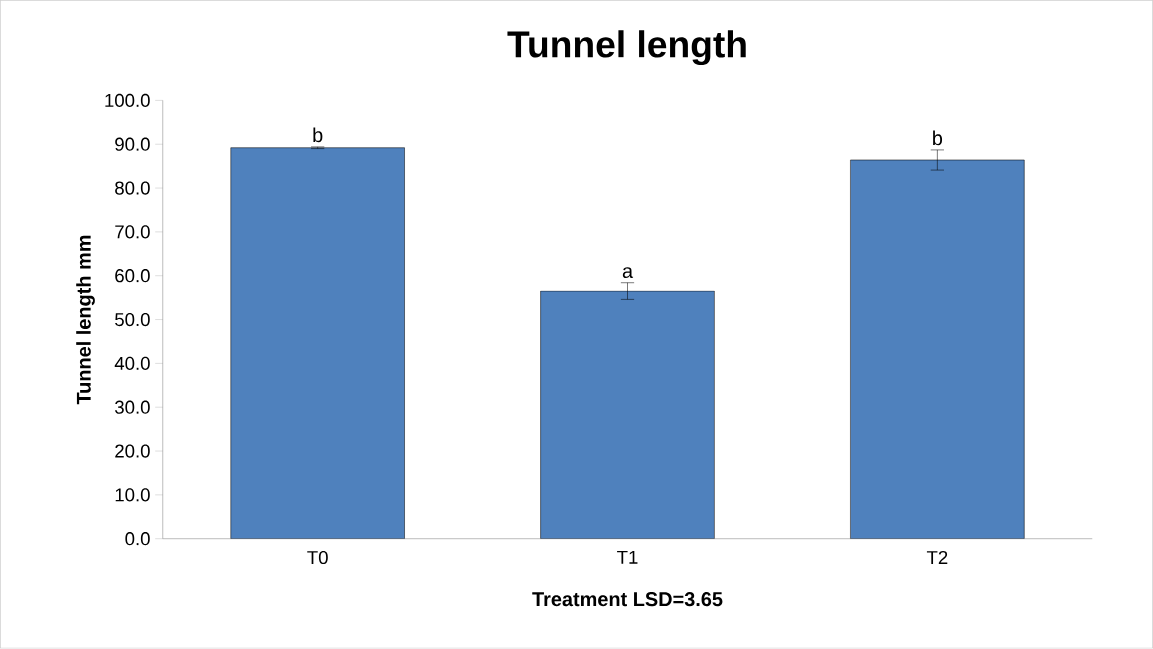 The height and width of the screenshot is (649, 1153). What do you see at coordinates (85, 320) in the screenshot?
I see `y-axis-title: Tunnel length mm` at bounding box center [85, 320].